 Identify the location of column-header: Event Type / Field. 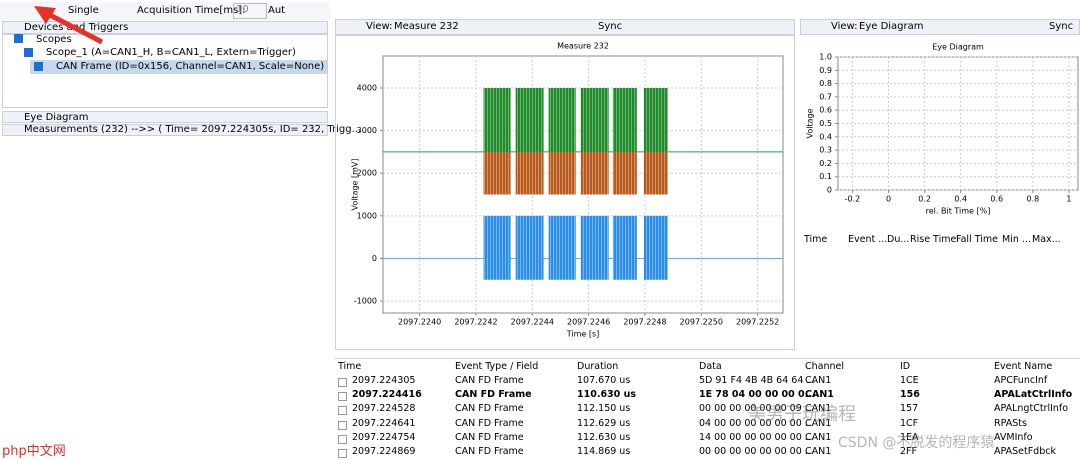
(496, 366).